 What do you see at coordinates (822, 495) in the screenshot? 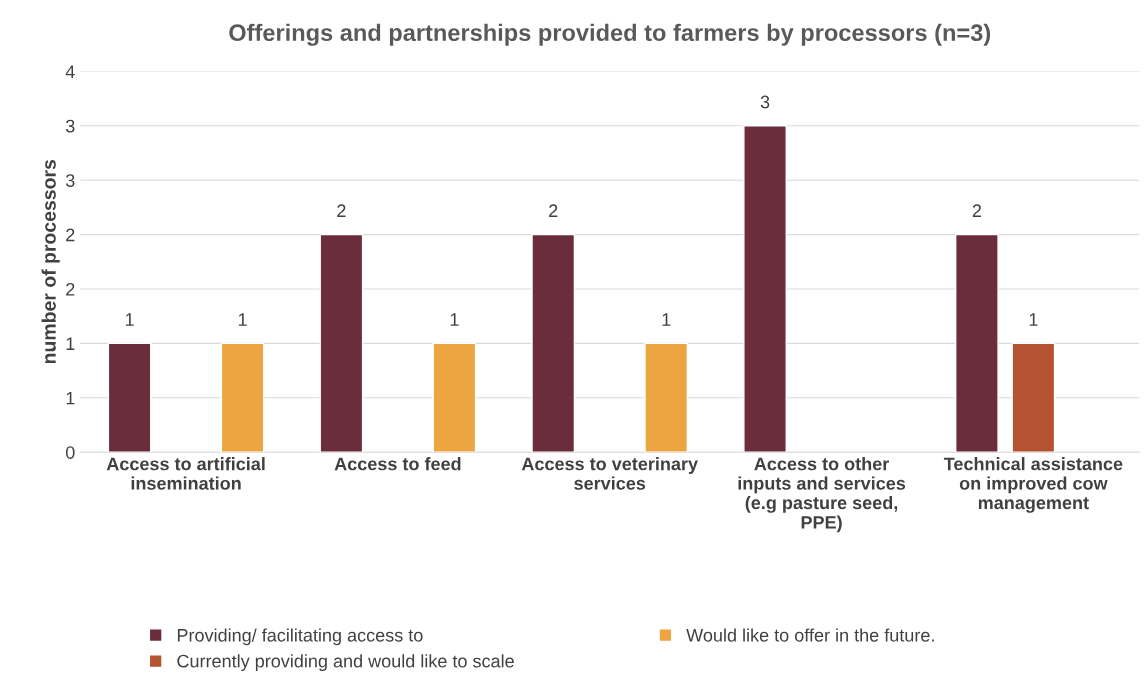
I see `x-tick-label: Access to other inputs and services (e.g pasture seed, PPE)` at bounding box center [822, 495].